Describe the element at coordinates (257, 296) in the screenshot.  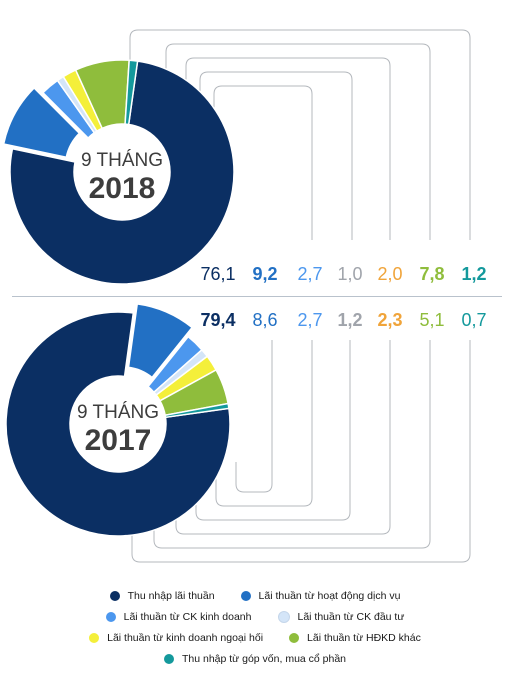
I see `section-divider` at that location.